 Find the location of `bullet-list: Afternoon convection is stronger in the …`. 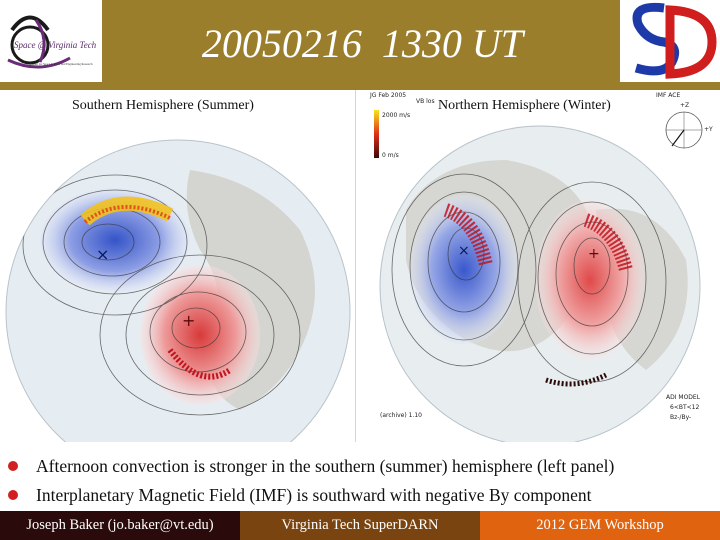

bullet-list: Afternoon convection is stronger in the … is located at coordinates (360, 480).